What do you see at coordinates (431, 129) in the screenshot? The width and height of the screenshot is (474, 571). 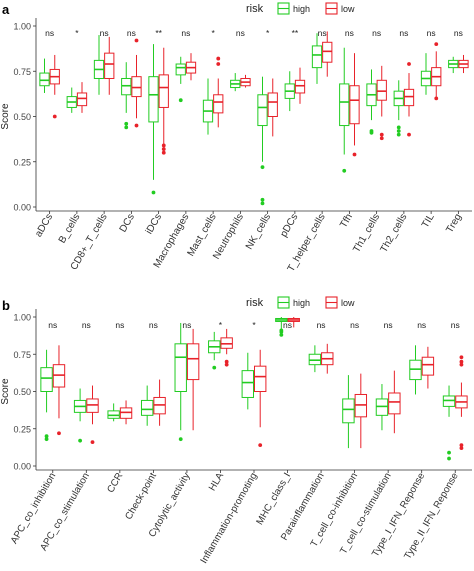 I see `category-group-TIL: ns TIL` at bounding box center [431, 129].